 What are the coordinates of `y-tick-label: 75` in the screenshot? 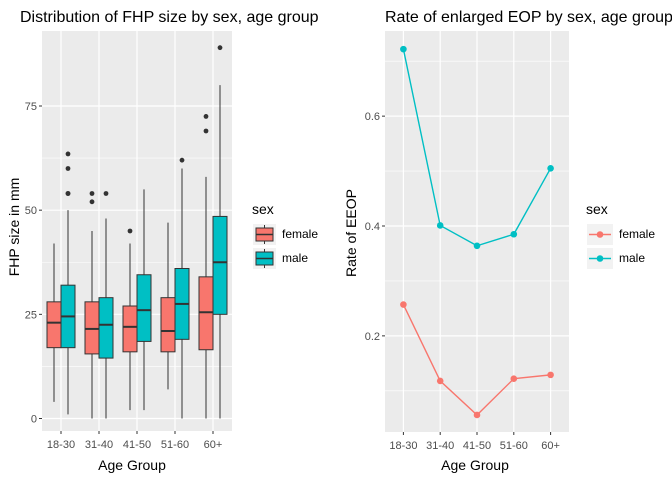 It's located at (31, 107).